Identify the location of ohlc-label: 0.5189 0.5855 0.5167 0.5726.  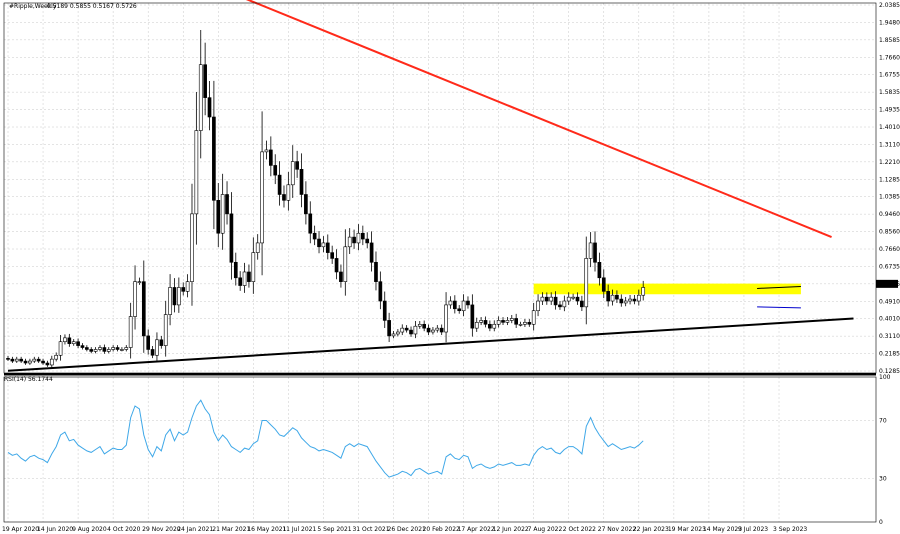
(92, 6).